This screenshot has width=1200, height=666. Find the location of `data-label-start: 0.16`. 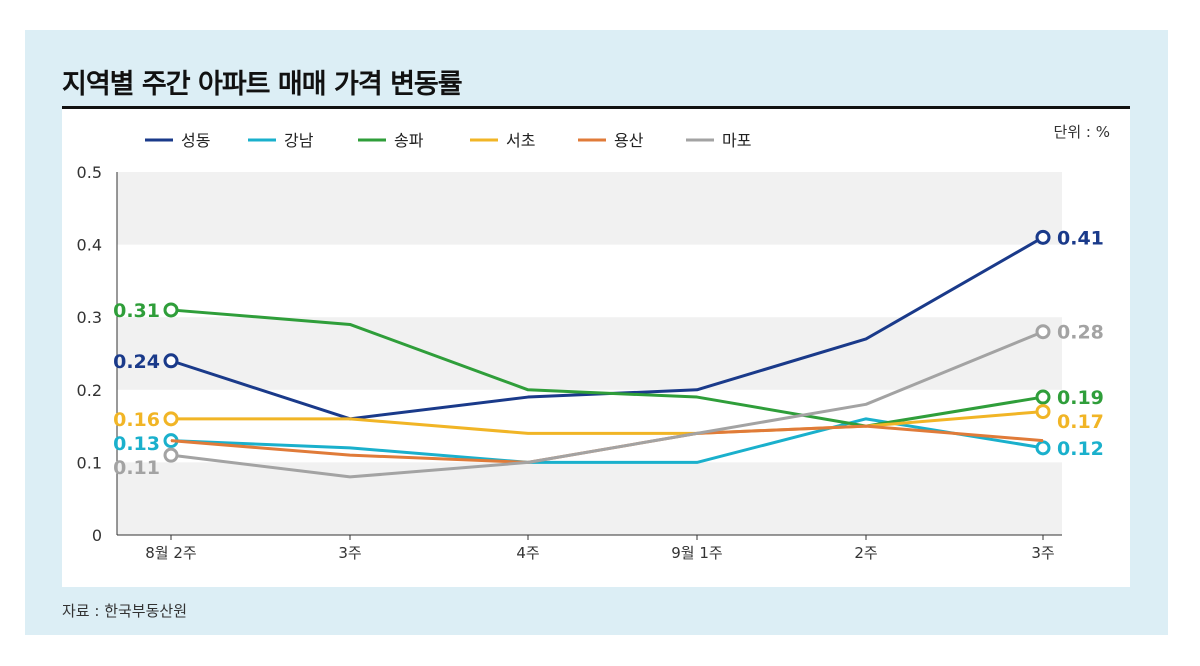

data-label-start: 0.16 is located at coordinates (136, 420).